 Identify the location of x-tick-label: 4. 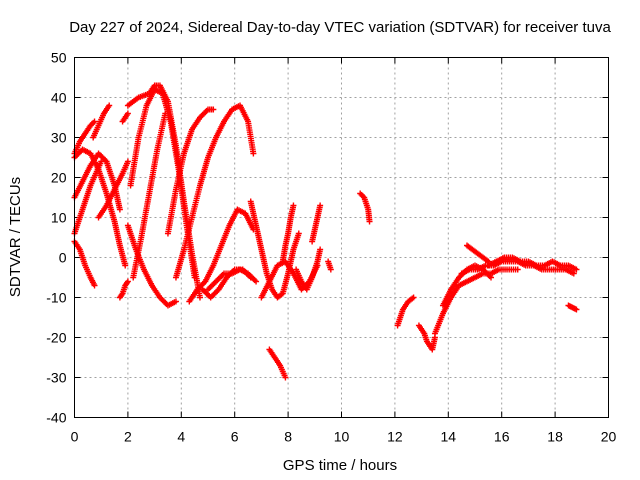
(181, 437).